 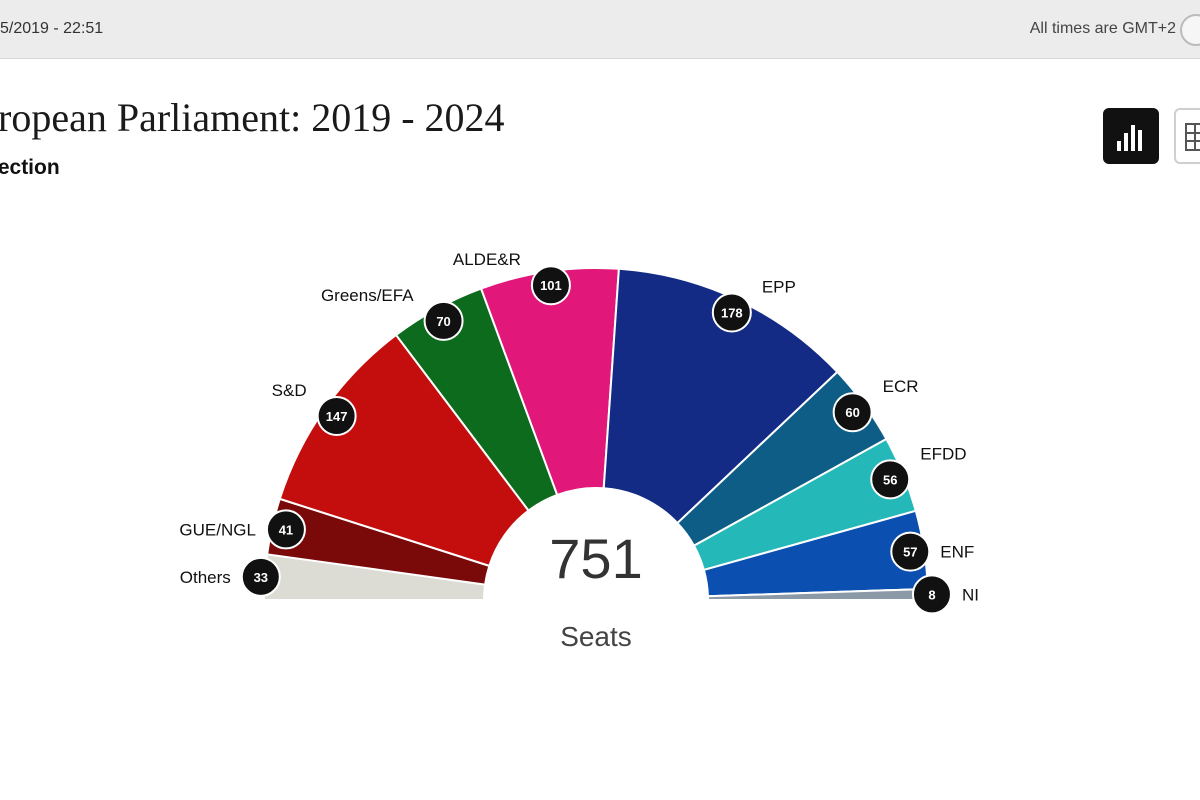 What do you see at coordinates (779, 286) in the screenshot?
I see `party-label-epp: EPP` at bounding box center [779, 286].